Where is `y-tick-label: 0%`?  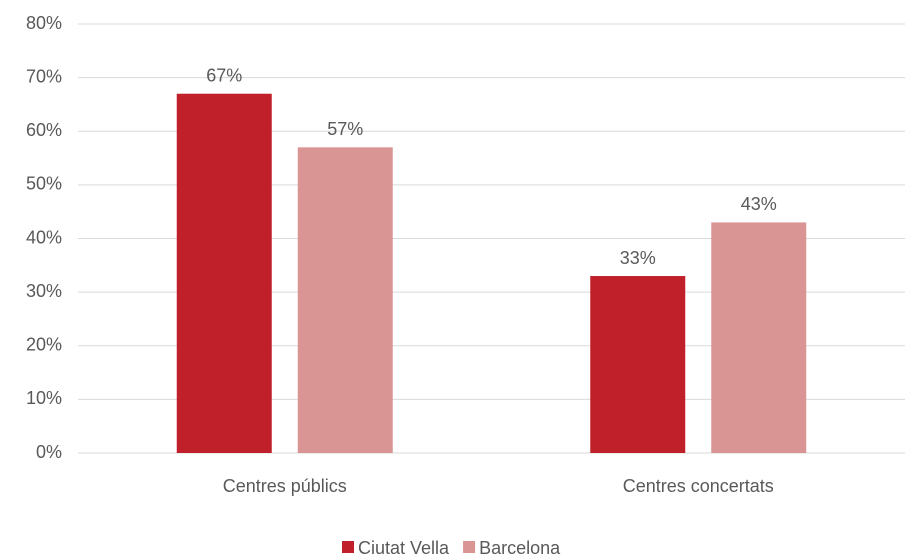 y-tick-label: 0% is located at coordinates (49, 452).